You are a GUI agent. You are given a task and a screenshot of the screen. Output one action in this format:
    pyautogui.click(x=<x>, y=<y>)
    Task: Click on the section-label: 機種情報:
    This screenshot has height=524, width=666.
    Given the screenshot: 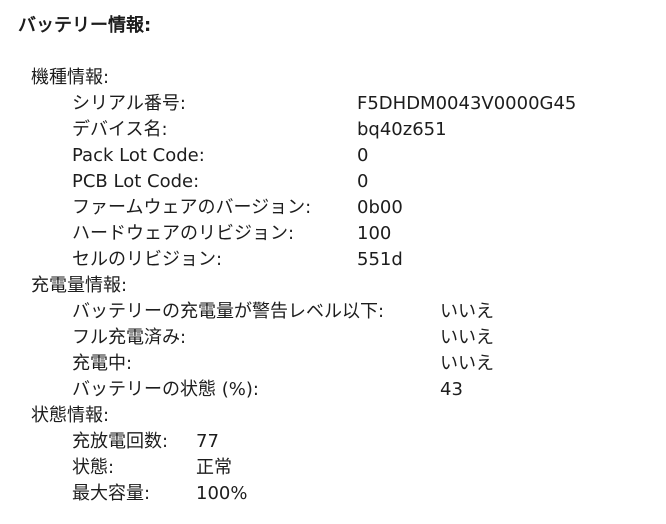 What is the action you would take?
    pyautogui.click(x=70, y=77)
    